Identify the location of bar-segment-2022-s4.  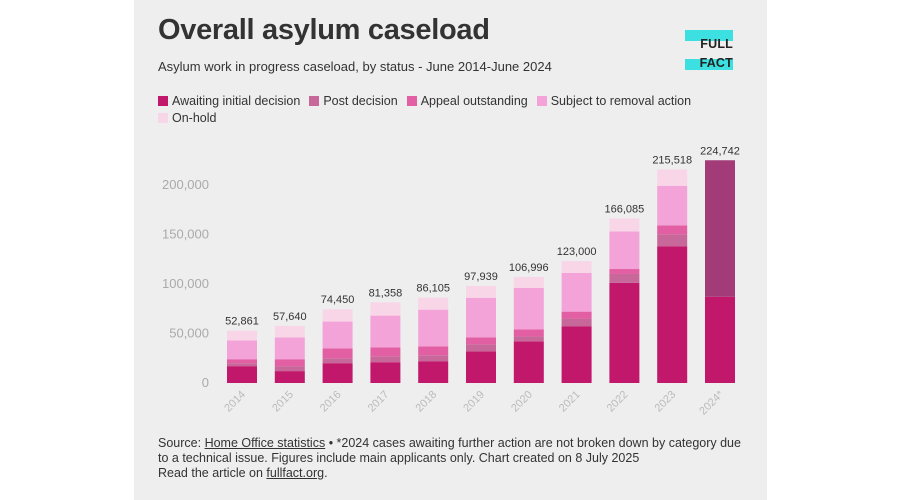
(624, 225).